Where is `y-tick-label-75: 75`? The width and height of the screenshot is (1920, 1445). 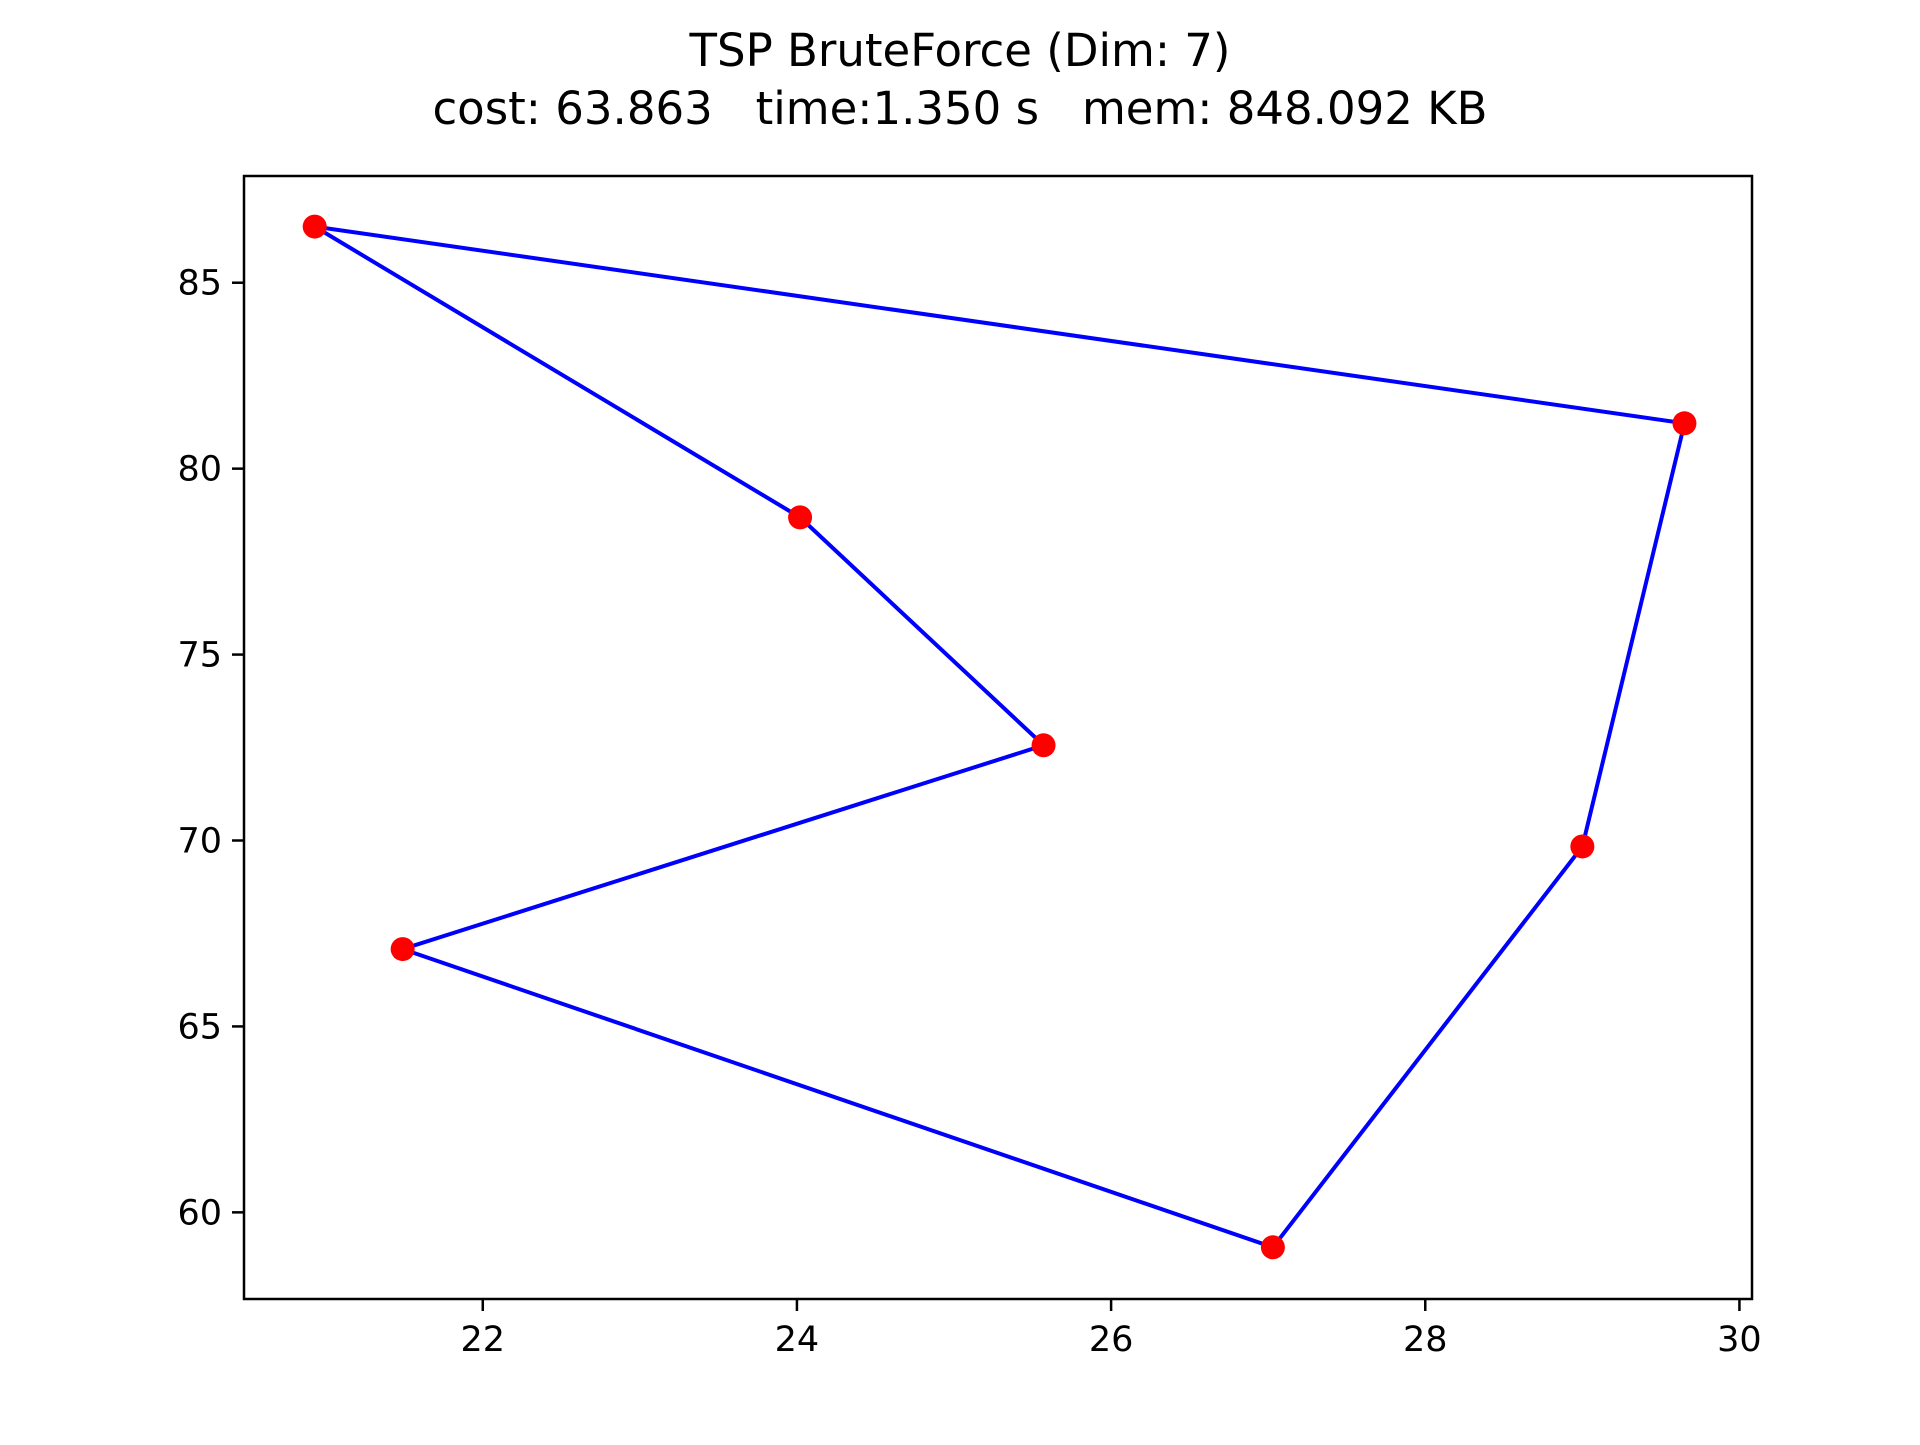
y-tick-label-75: 75 is located at coordinates (199, 656).